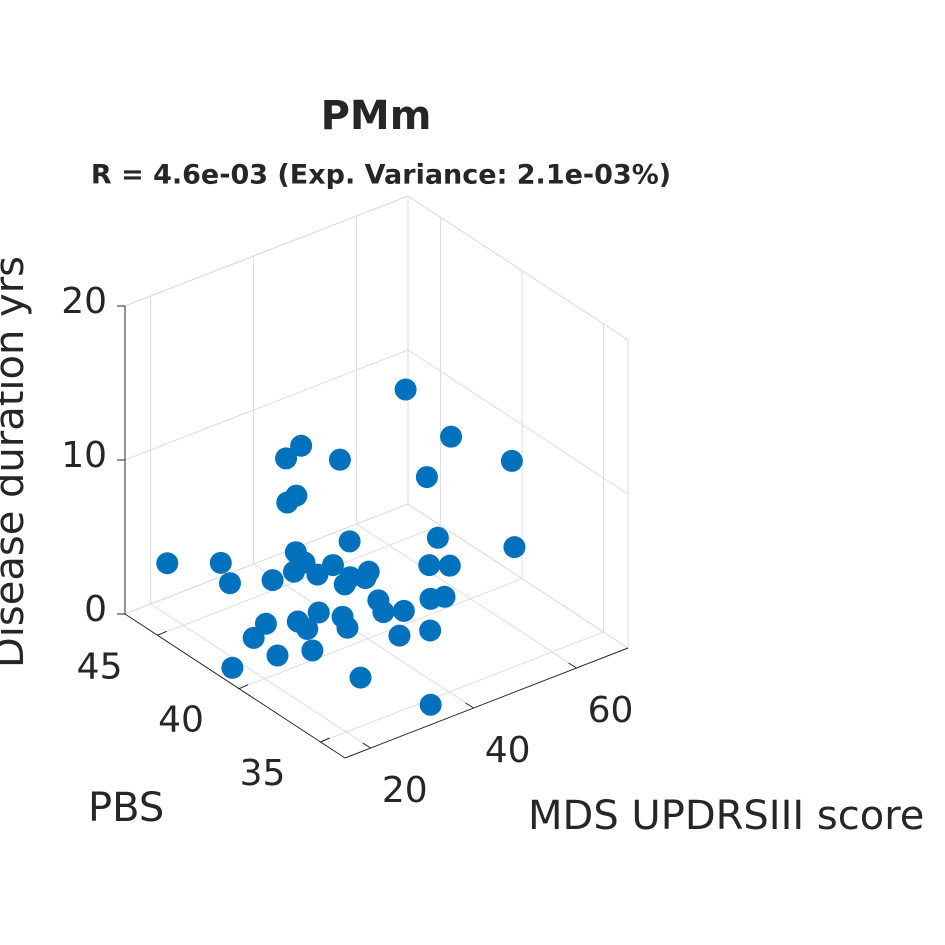 This screenshot has width=945, height=945. I want to click on y-tick-label: 45, so click(100, 666).